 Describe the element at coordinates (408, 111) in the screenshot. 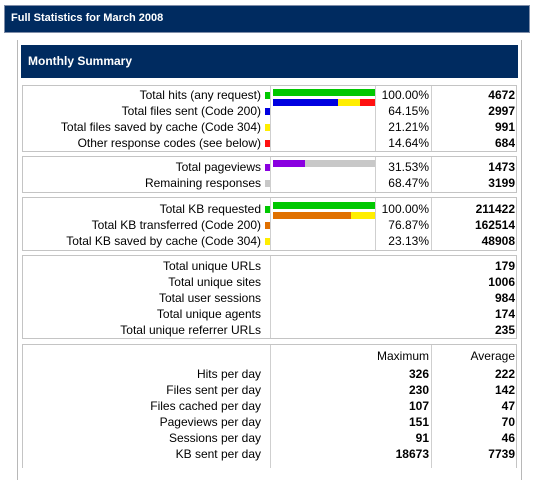

I see `percent-value: 64.15%` at that location.